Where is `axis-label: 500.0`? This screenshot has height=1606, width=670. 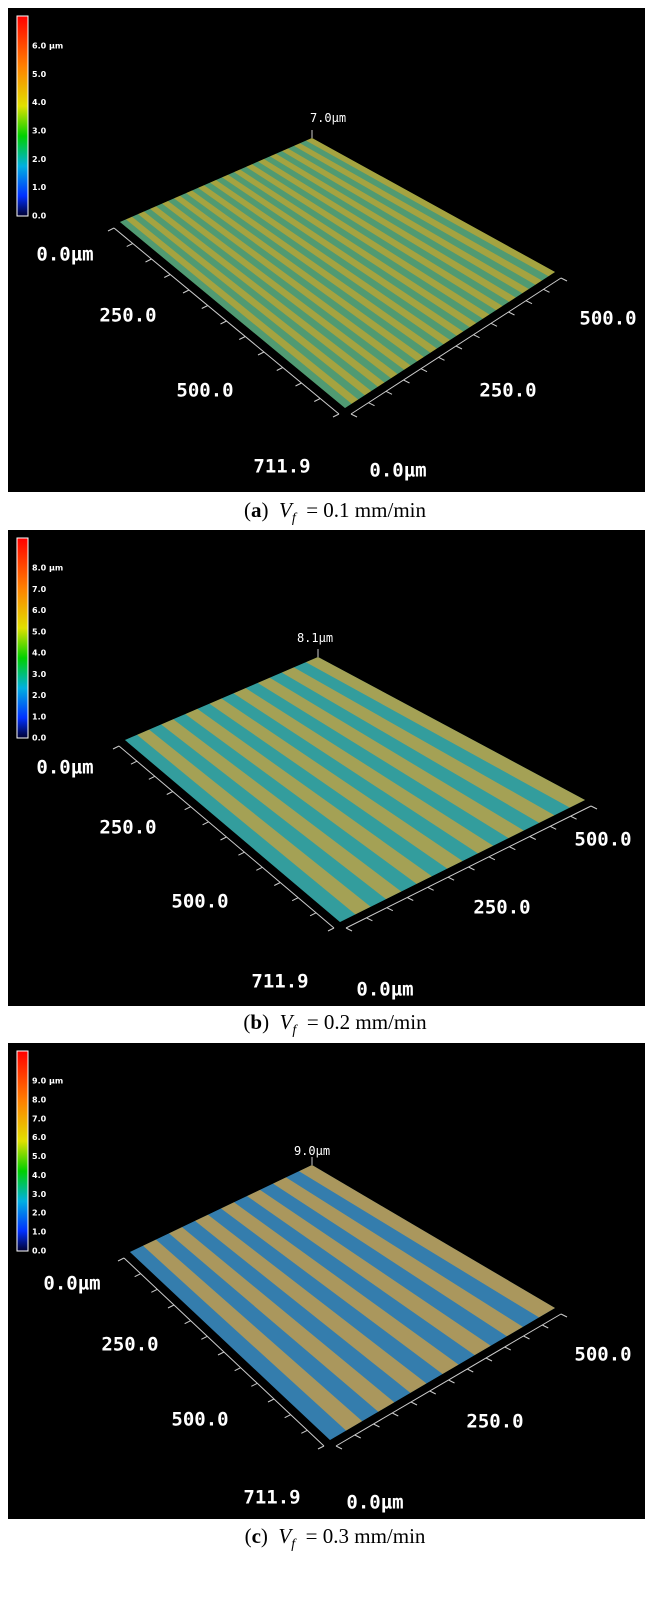
axis-label: 500.0 is located at coordinates (199, 902).